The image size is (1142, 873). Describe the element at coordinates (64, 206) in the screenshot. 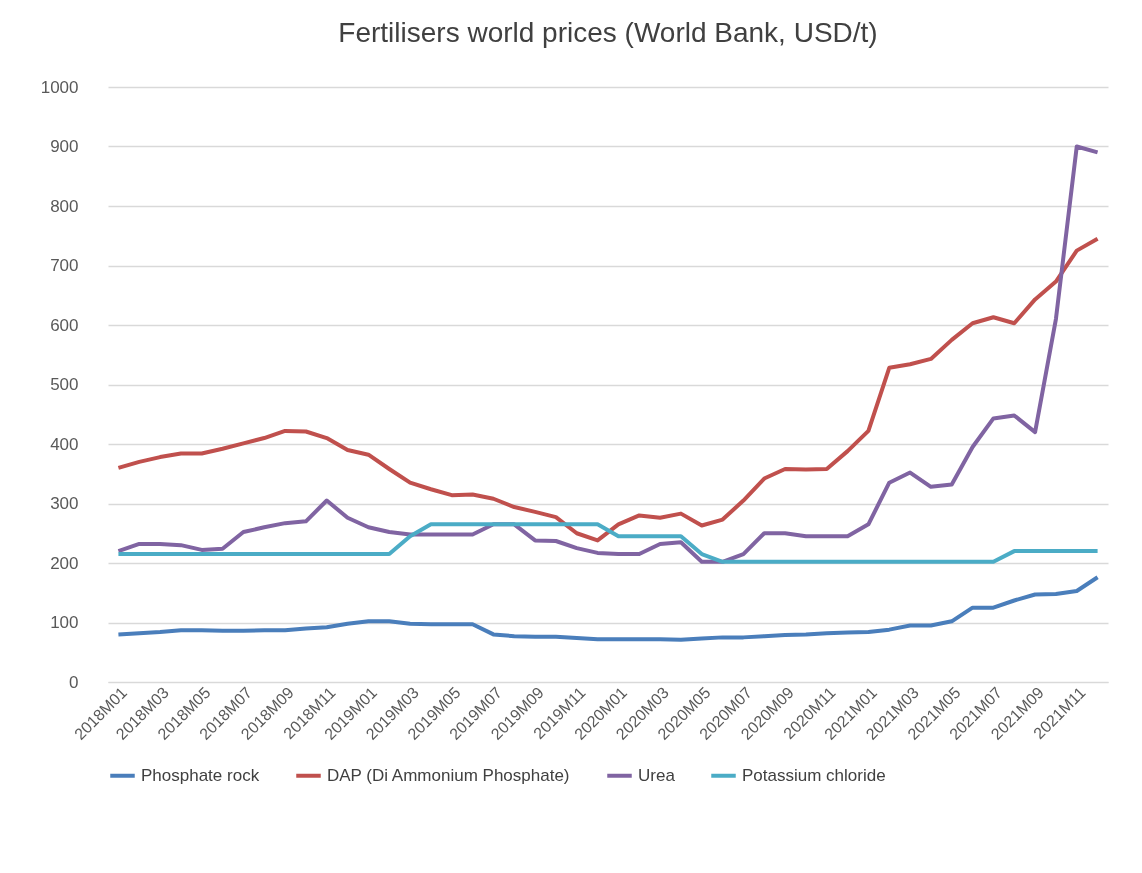

I see `y-tick-label: 800` at that location.